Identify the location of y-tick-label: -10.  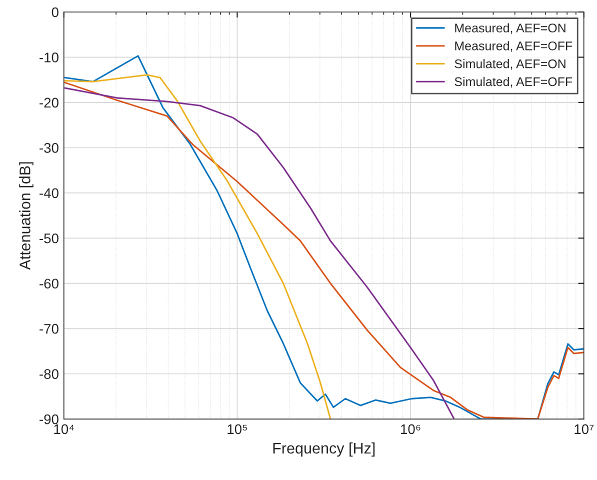
(49, 57).